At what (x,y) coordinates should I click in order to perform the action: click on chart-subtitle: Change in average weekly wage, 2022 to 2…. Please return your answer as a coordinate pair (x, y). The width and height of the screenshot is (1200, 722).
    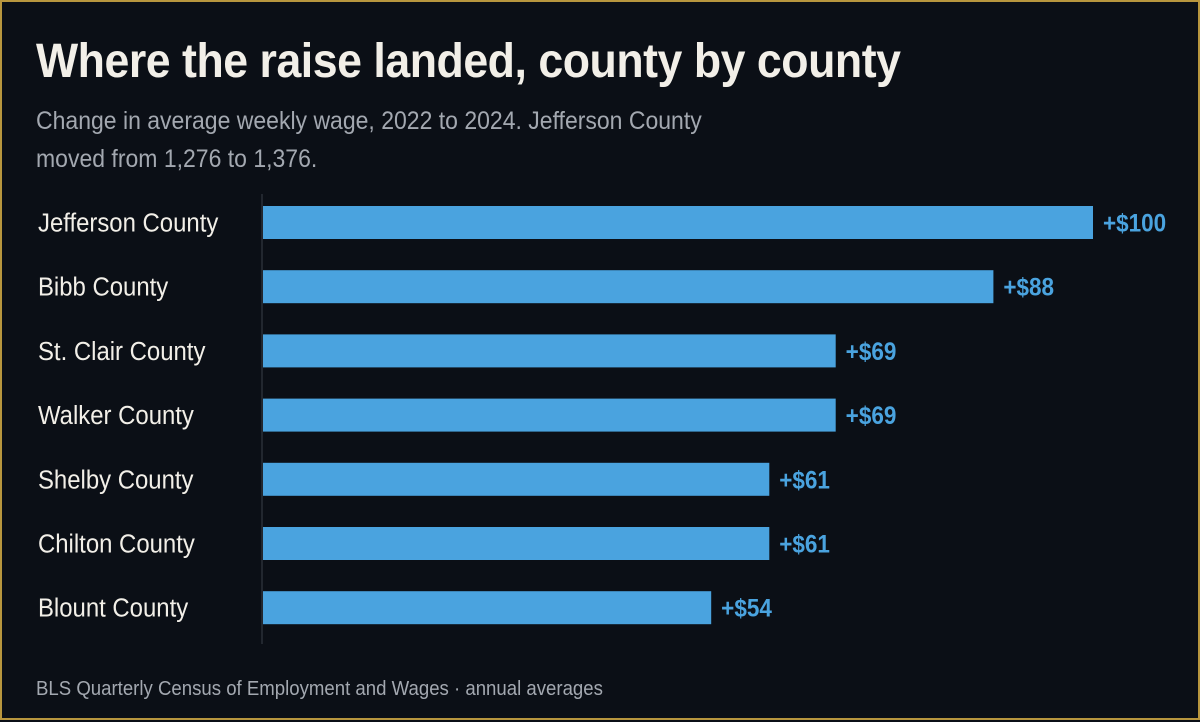
    Looking at the image, I should click on (369, 140).